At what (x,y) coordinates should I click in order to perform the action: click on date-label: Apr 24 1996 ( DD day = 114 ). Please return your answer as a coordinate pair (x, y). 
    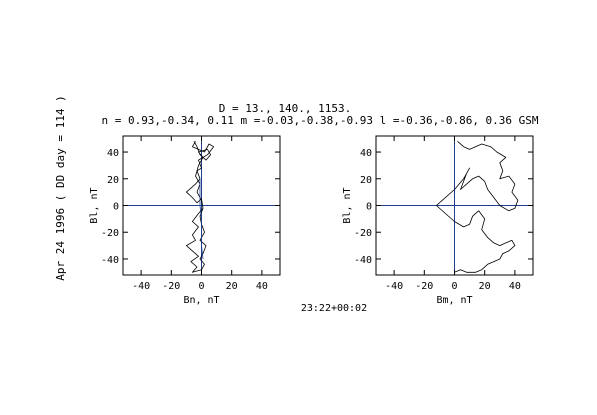
    Looking at the image, I should click on (60, 187).